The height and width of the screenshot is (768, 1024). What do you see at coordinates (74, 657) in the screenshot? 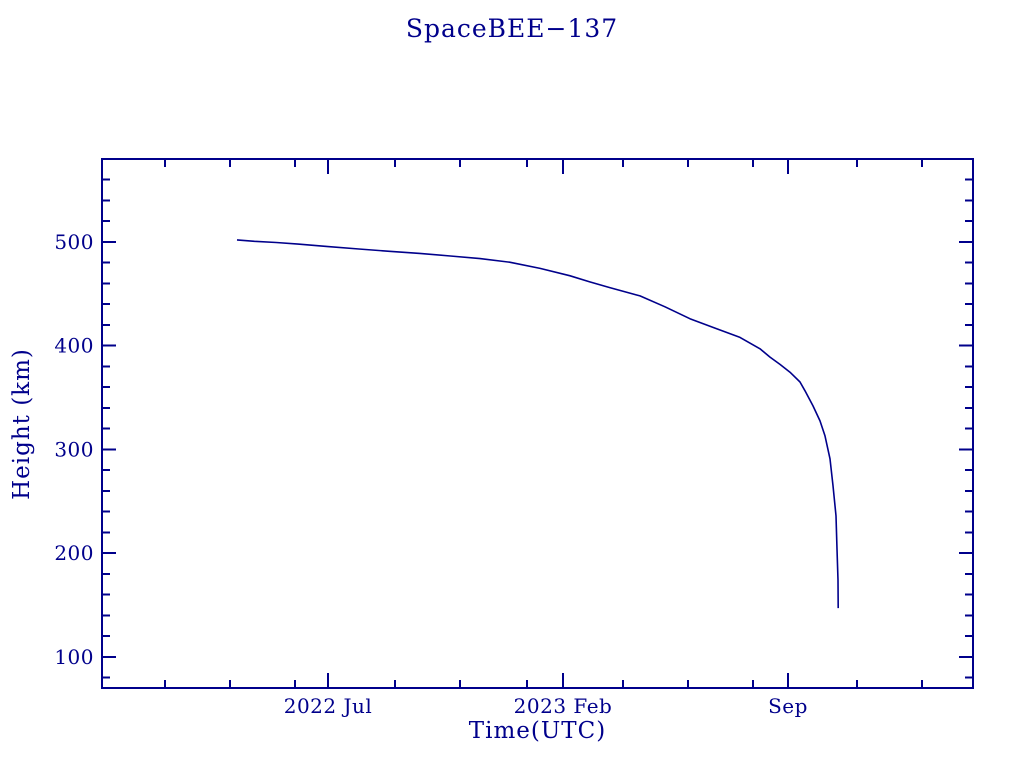
I see `y-tick-label: 100` at bounding box center [74, 657].